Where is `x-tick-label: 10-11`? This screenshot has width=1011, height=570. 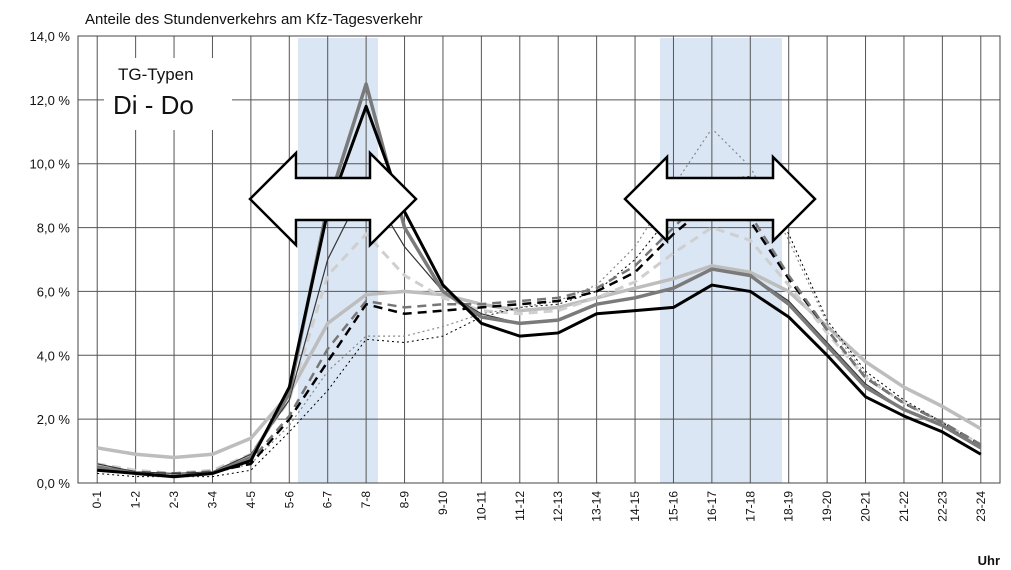
x-tick-label: 10-11 is located at coordinates (481, 506).